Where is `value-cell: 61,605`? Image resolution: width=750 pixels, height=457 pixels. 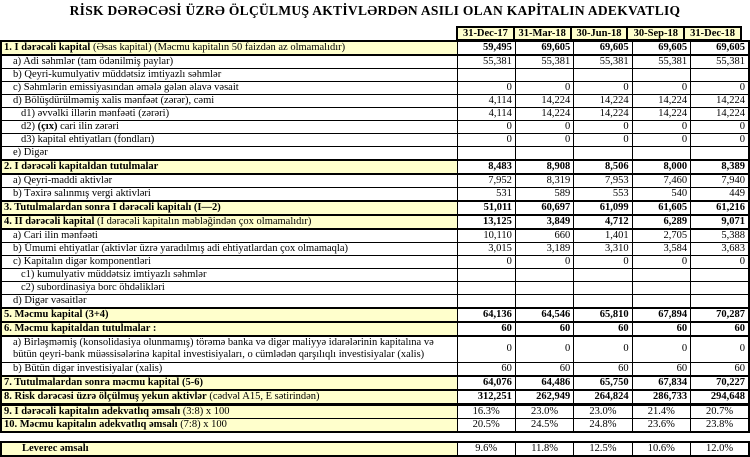
value-cell: 61,605 is located at coordinates (661, 208).